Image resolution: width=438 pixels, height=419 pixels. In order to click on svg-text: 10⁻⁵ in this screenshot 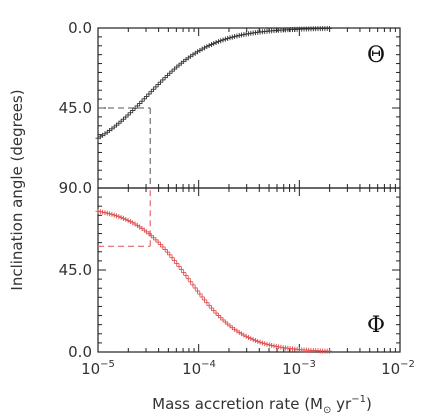, I will do `click(98, 368)`.